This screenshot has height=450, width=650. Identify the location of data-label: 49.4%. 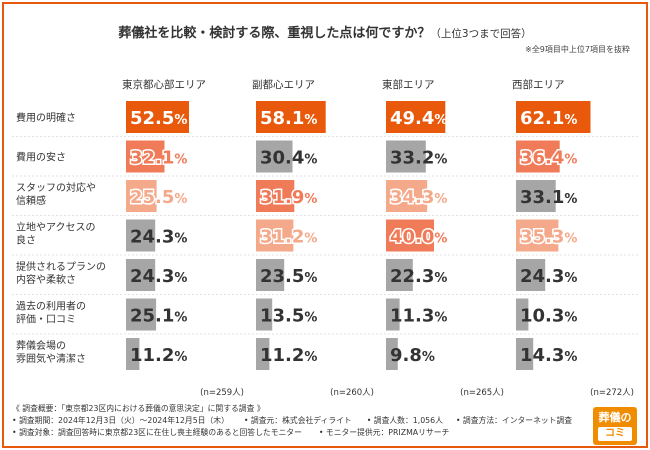
(418, 118).